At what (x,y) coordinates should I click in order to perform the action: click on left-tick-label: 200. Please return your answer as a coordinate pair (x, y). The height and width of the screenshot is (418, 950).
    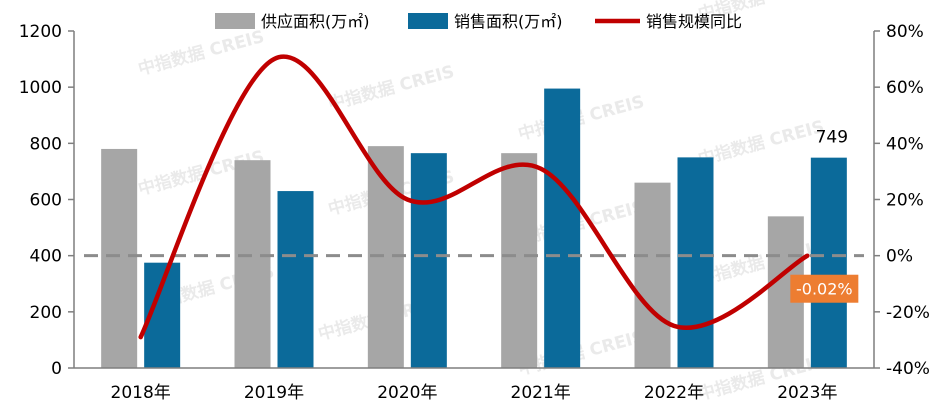
    Looking at the image, I should click on (46, 313).